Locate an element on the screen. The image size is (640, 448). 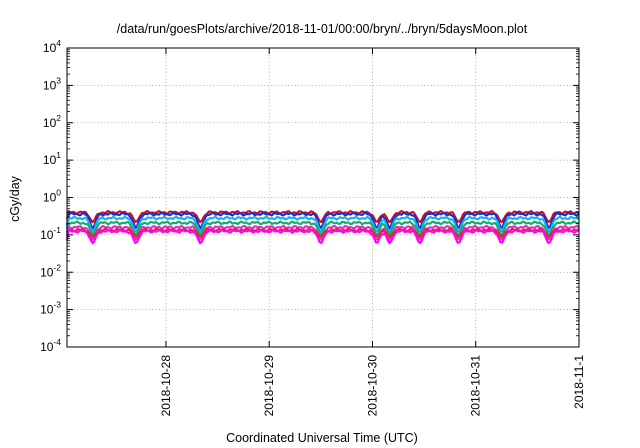
y-tick-label: 10¹ is located at coordinates (52, 158).